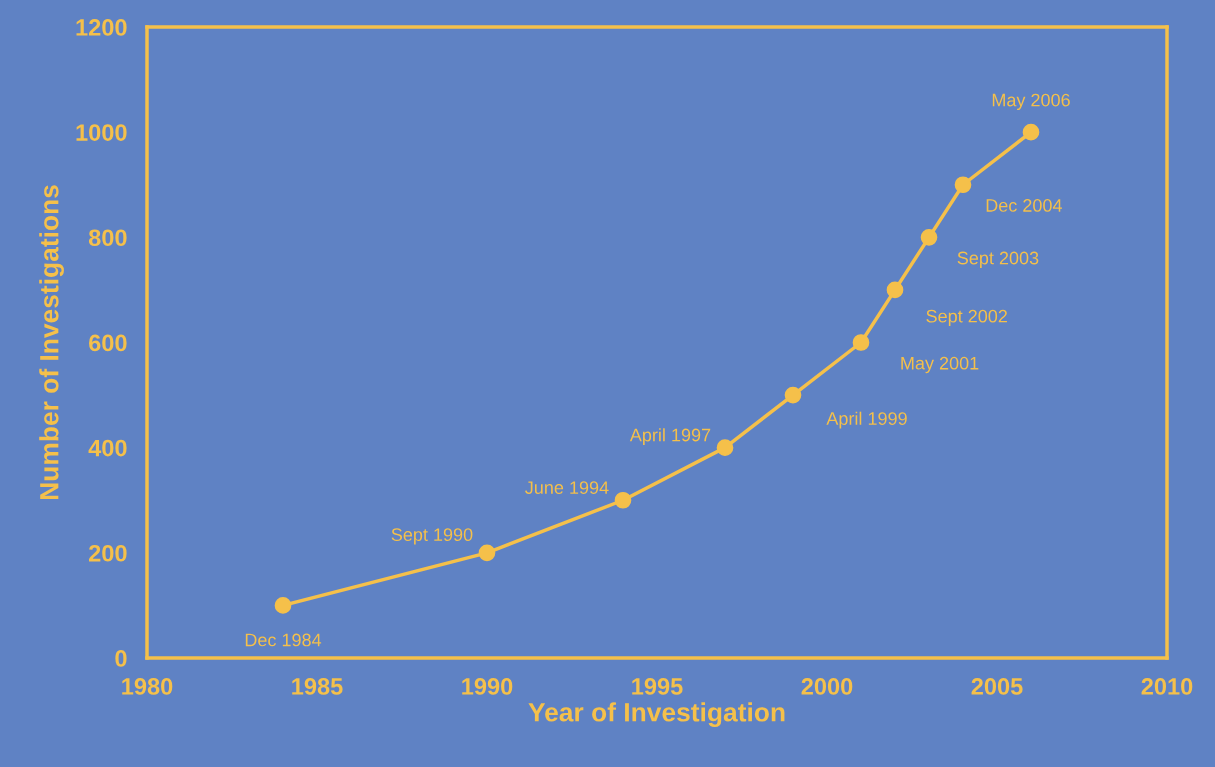 Image resolution: width=1215 pixels, height=767 pixels. What do you see at coordinates (656, 714) in the screenshot?
I see `x-axis-title: Year of Investigation` at bounding box center [656, 714].